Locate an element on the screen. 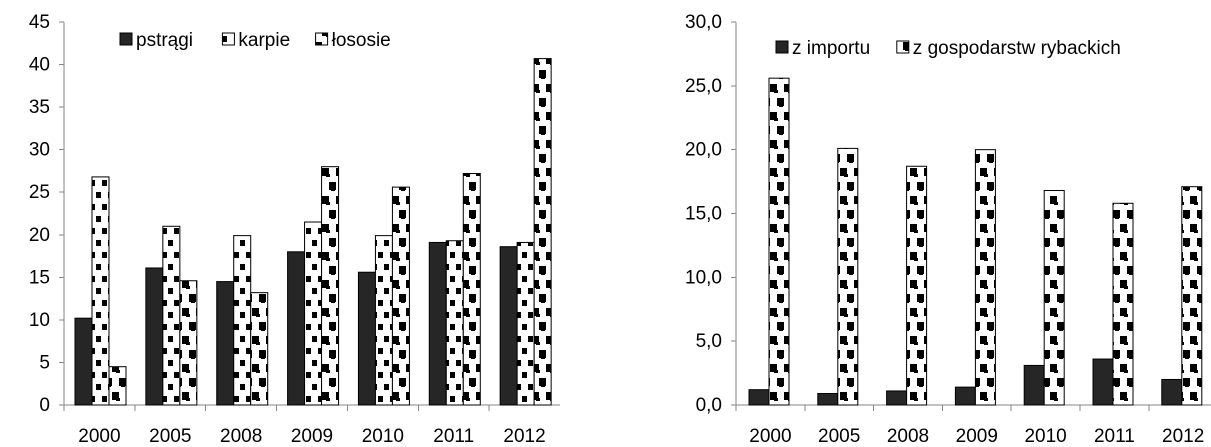 This screenshot has width=1211, height=447. bar-pstrągi-2010 is located at coordinates (366, 338).